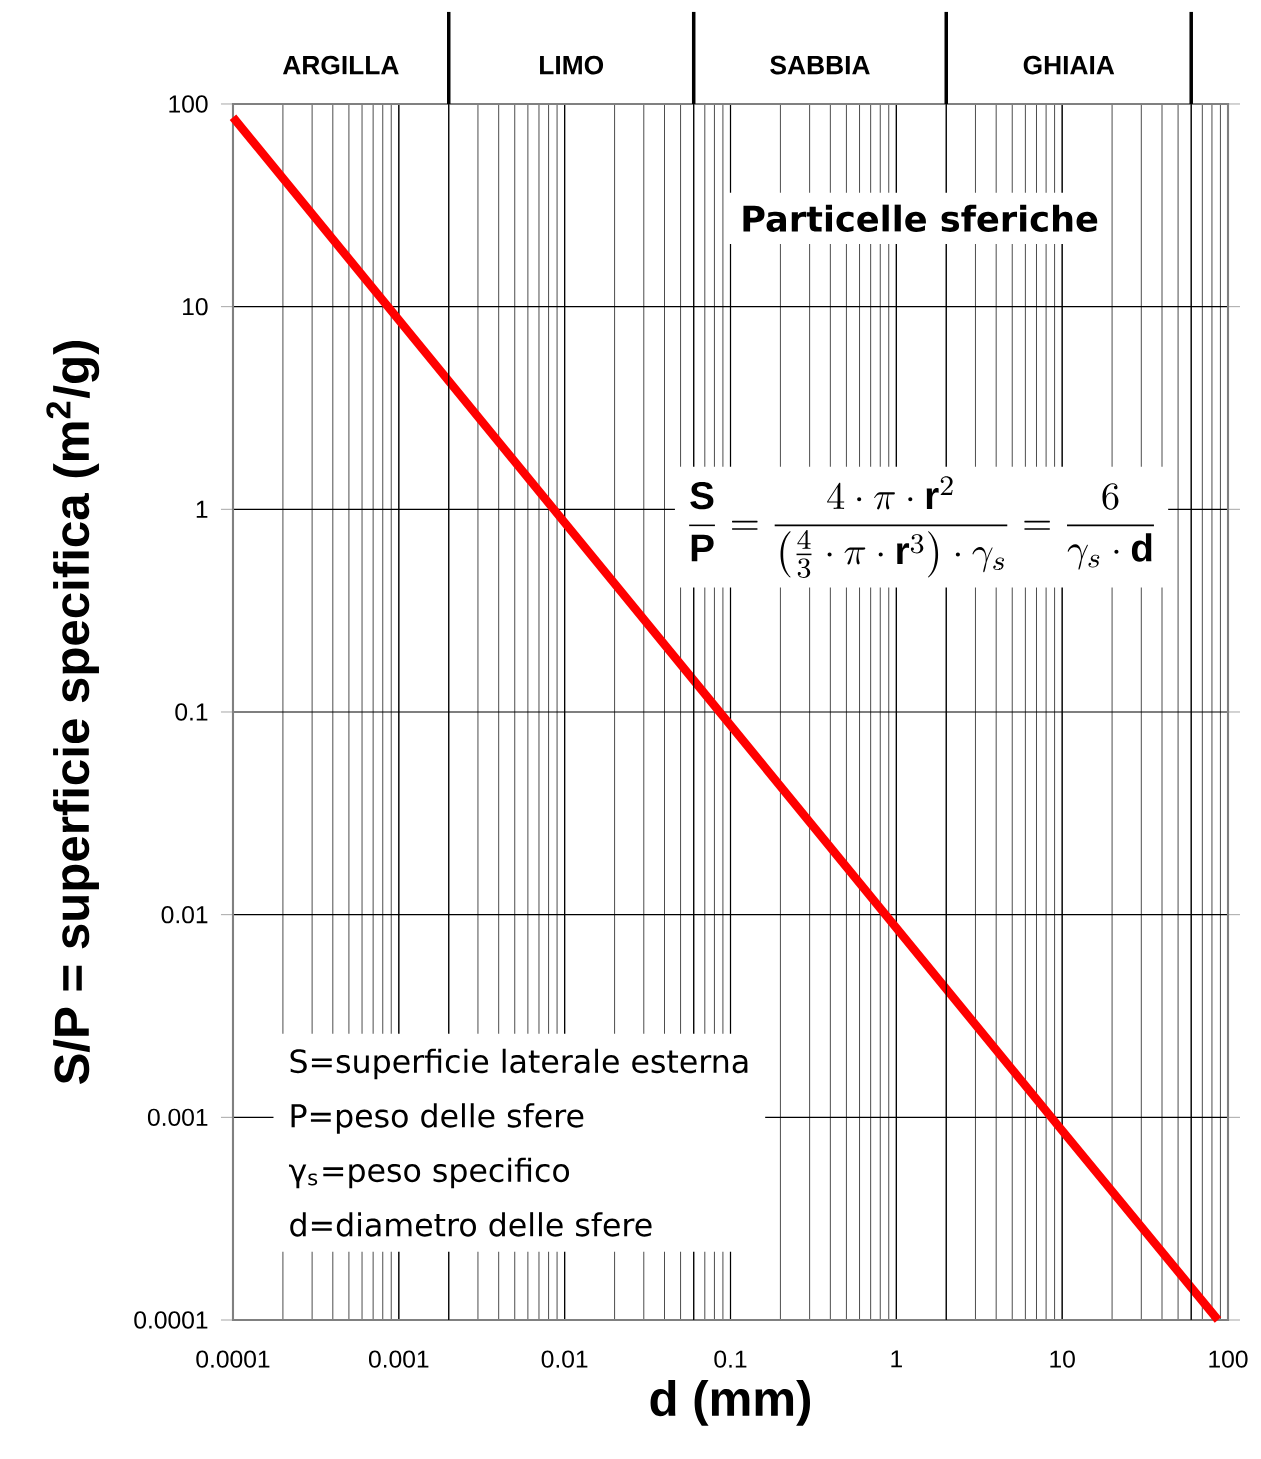 The image size is (1261, 1459). I want to click on y-axis-title: S/P = superficie specifica (m$^{2}$/g), so click(73, 712).